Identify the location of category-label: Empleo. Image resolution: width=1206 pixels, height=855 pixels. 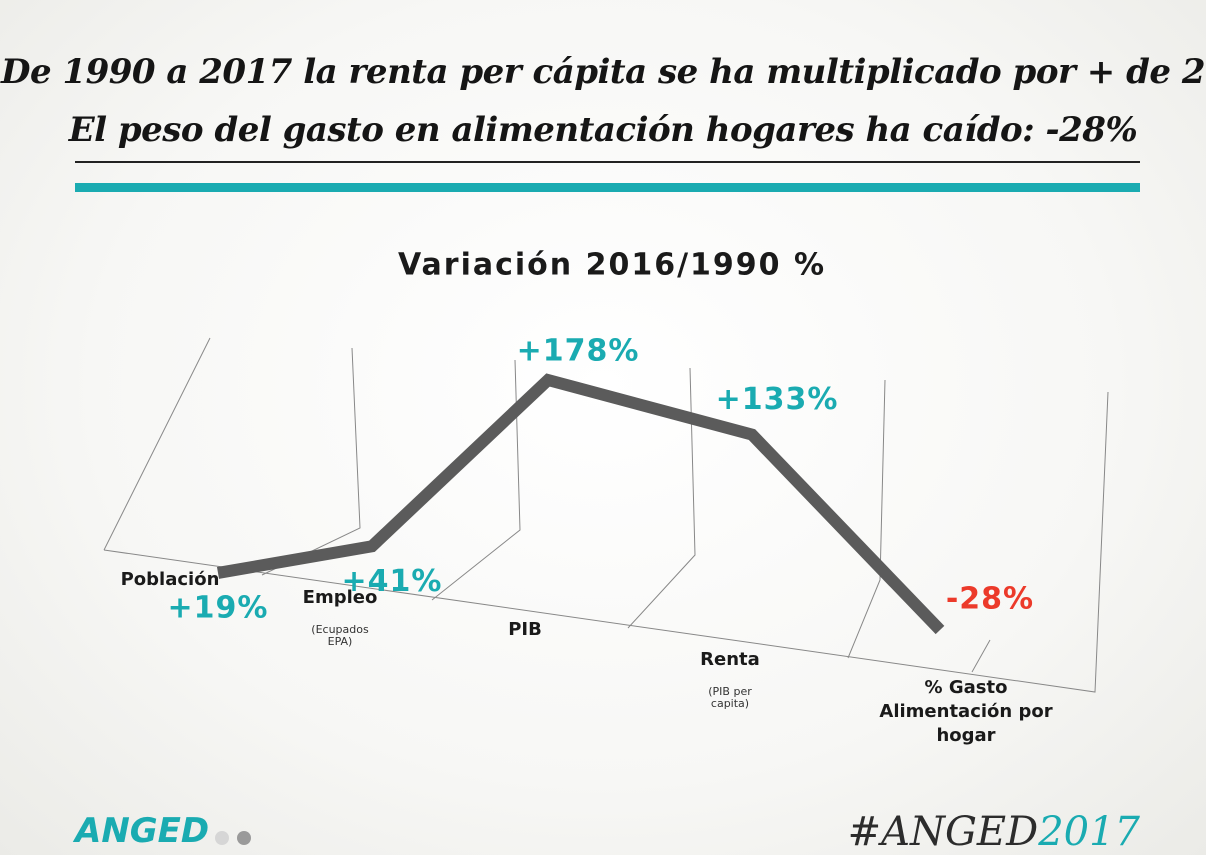
(340, 597).